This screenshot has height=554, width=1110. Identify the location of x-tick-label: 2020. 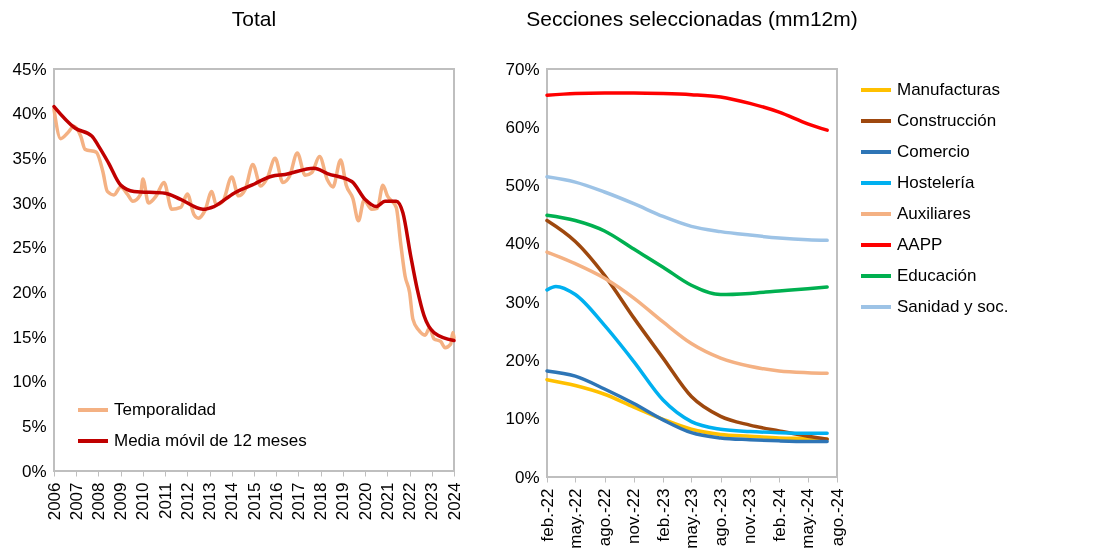
(365, 501).